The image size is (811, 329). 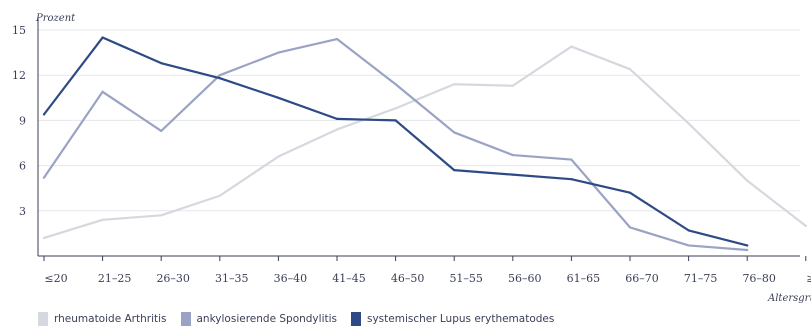 I want to click on x-tick-label: 61–65, so click(x=584, y=278).